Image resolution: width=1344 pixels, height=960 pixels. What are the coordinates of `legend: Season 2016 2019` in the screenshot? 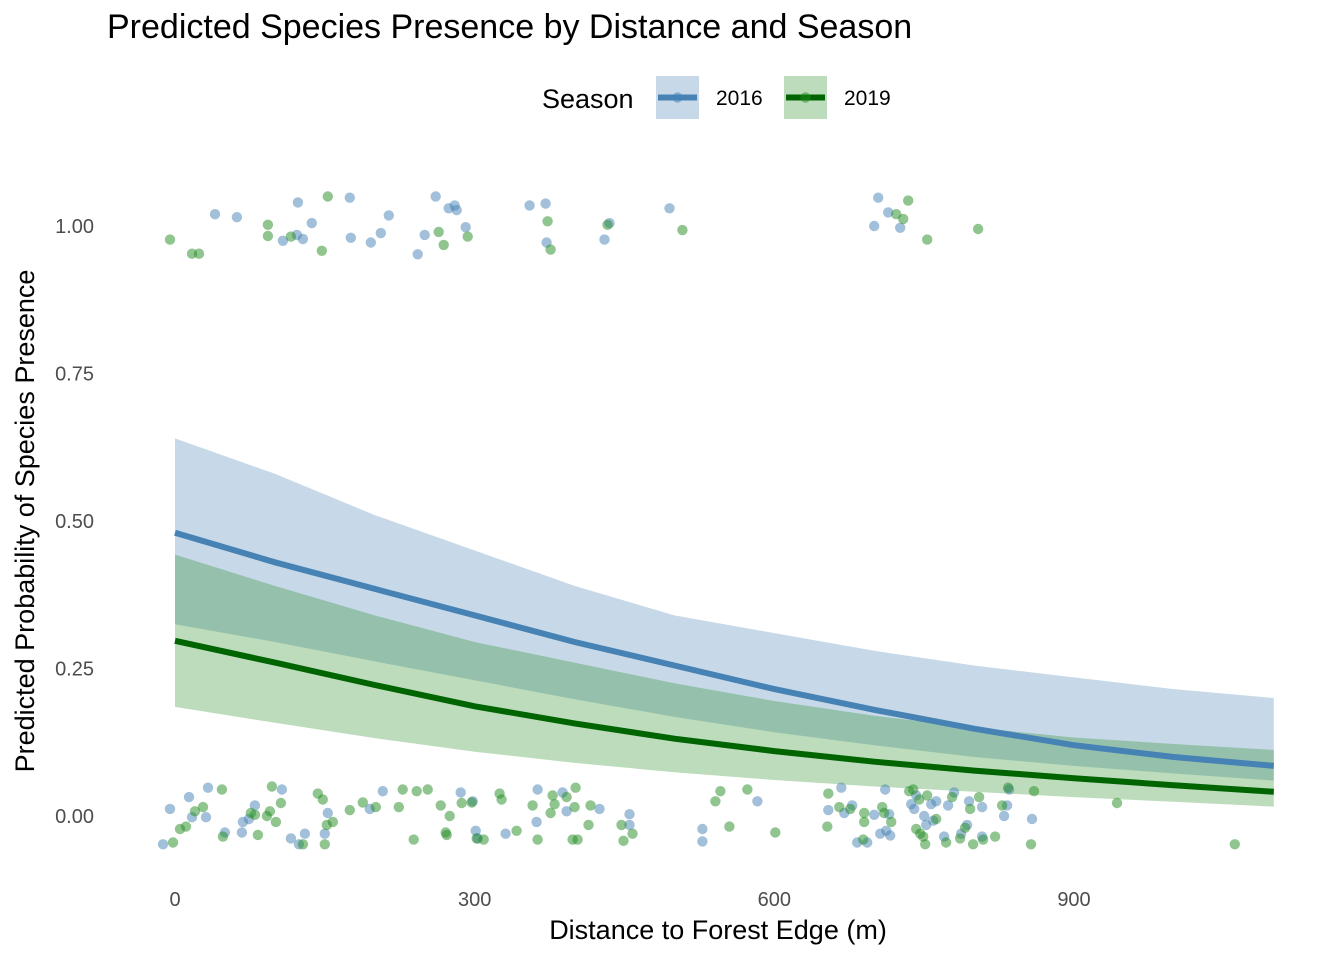 It's located at (716, 97).